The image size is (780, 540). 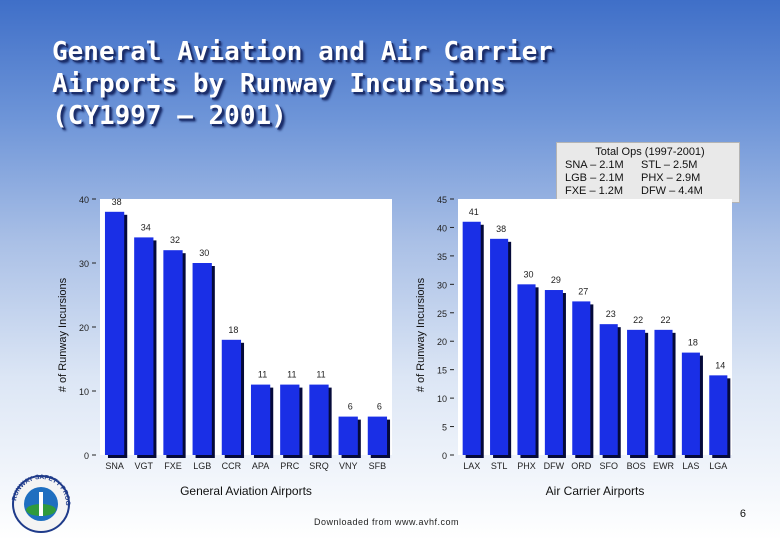 What do you see at coordinates (718, 466) in the screenshot?
I see `category-label: LGA` at bounding box center [718, 466].